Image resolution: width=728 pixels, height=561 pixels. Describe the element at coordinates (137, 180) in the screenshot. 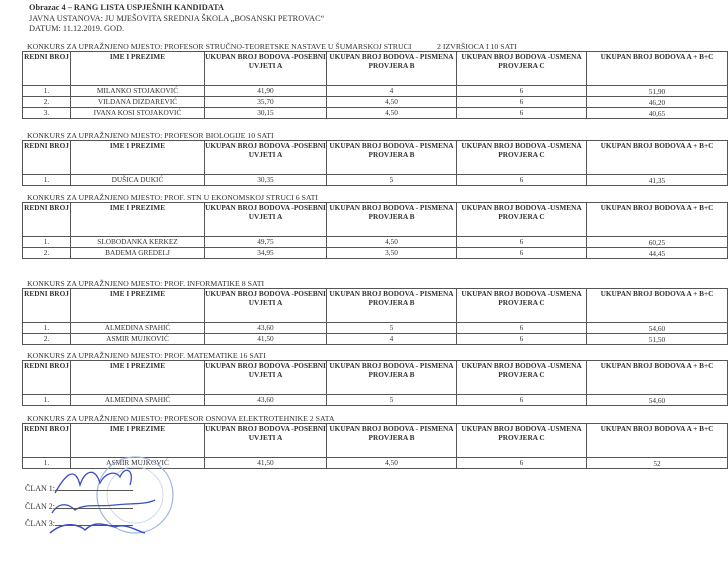

I see `table-cell: DUŠICA DUKIĆ` at that location.